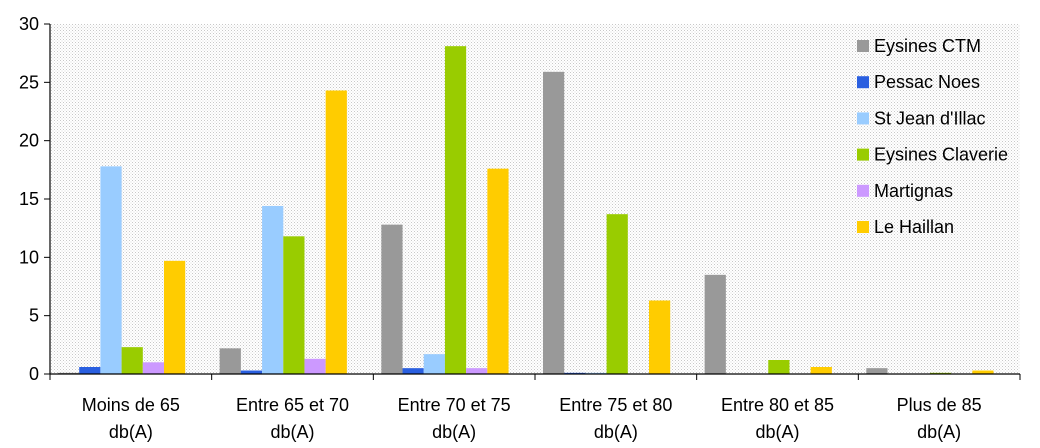 This screenshot has height=448, width=1040. I want to click on x-tick-label: Moins de 65 db(A), so click(131, 418).